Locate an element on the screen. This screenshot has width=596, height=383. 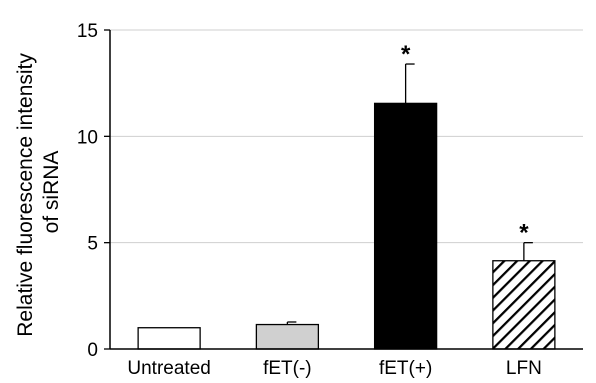
y-tick-label: 0 is located at coordinates (92, 350).